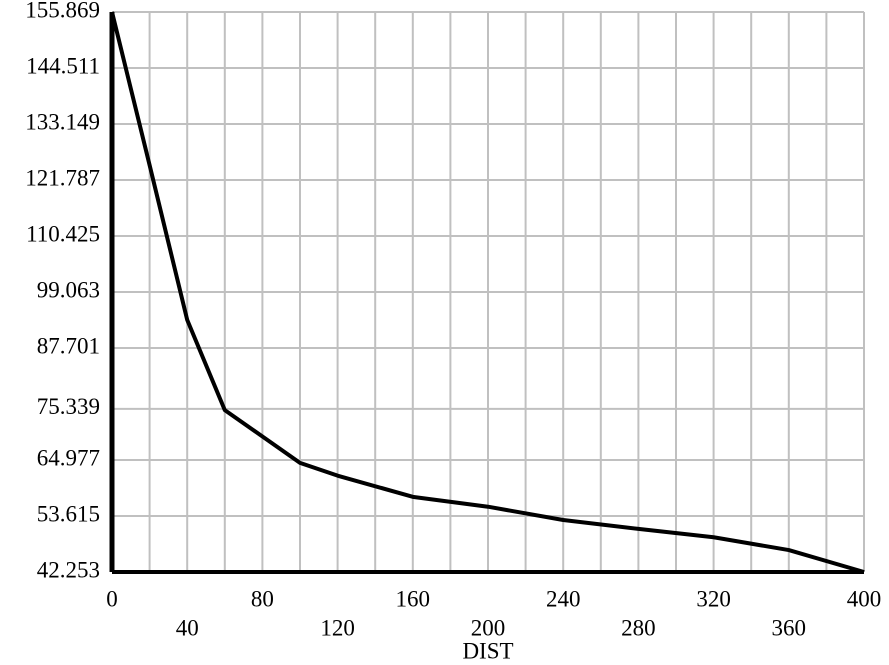 This screenshot has height=665, width=889. Describe the element at coordinates (63, 65) in the screenshot. I see `y-tick-label: 144.511` at that location.